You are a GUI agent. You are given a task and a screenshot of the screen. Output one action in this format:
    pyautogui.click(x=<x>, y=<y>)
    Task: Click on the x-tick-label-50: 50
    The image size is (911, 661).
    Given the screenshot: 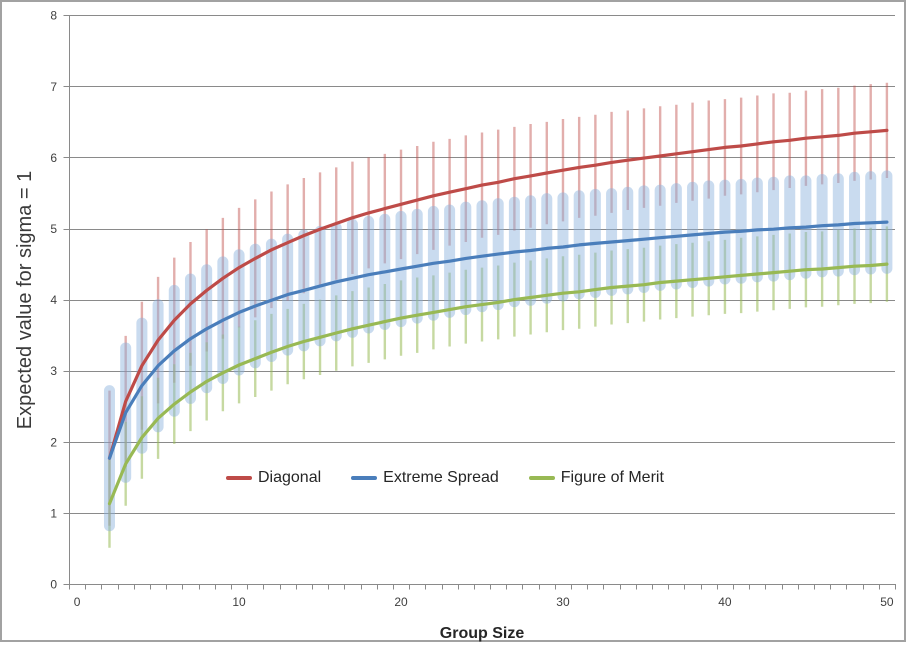 What is the action you would take?
    pyautogui.click(x=887, y=602)
    